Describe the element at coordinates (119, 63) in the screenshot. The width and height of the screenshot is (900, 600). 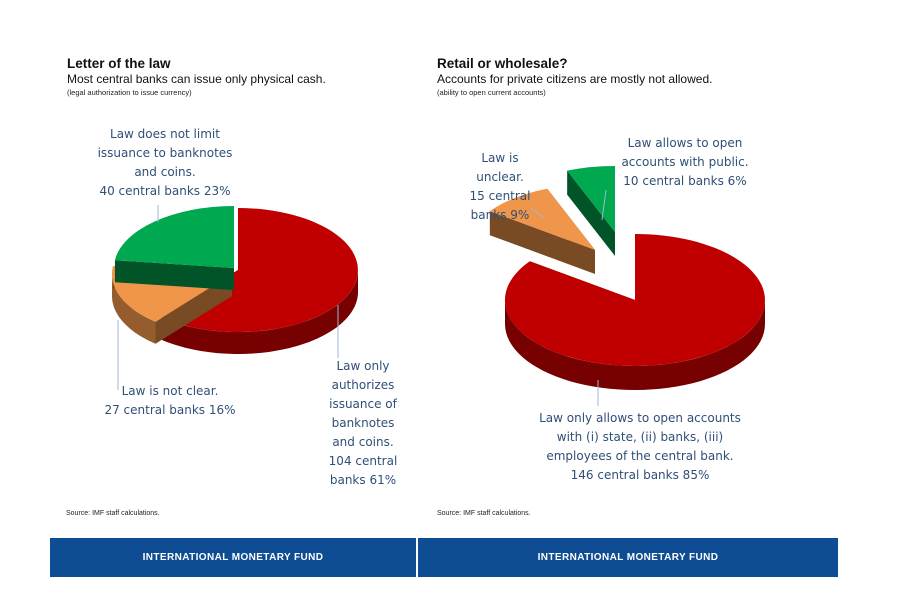
I see `chart-title: Letter of the law` at that location.